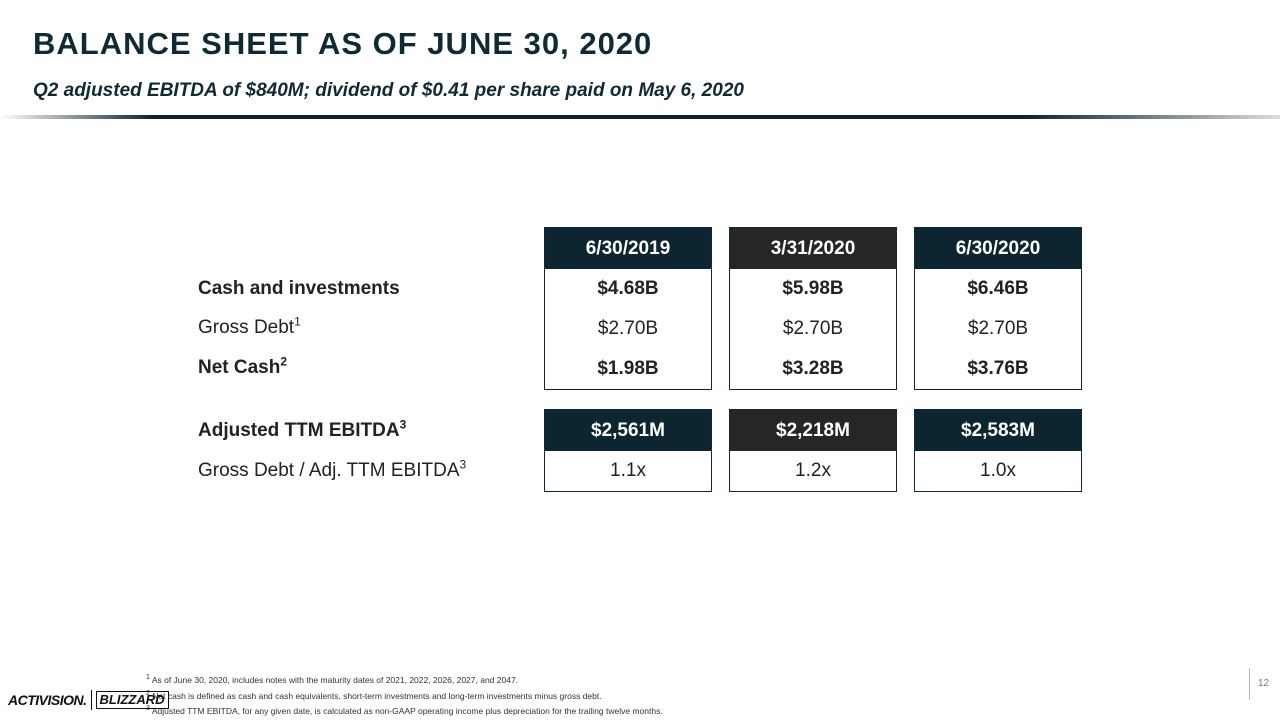 This screenshot has width=1280, height=720. What do you see at coordinates (813, 288) in the screenshot?
I see `cash-value: $5.98B` at bounding box center [813, 288].